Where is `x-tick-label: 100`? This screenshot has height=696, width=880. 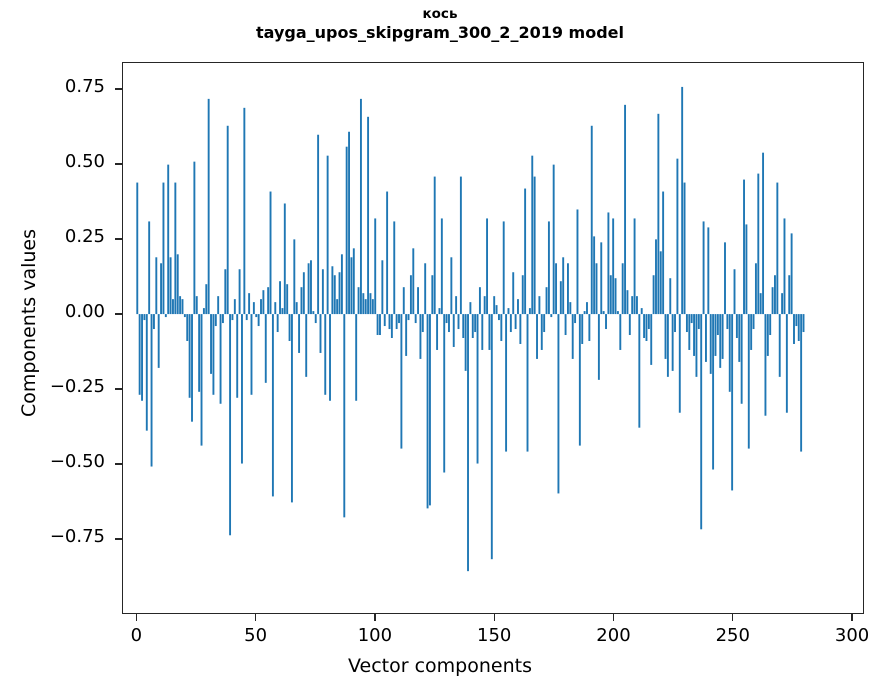
x-tick-label: 100 is located at coordinates (375, 635).